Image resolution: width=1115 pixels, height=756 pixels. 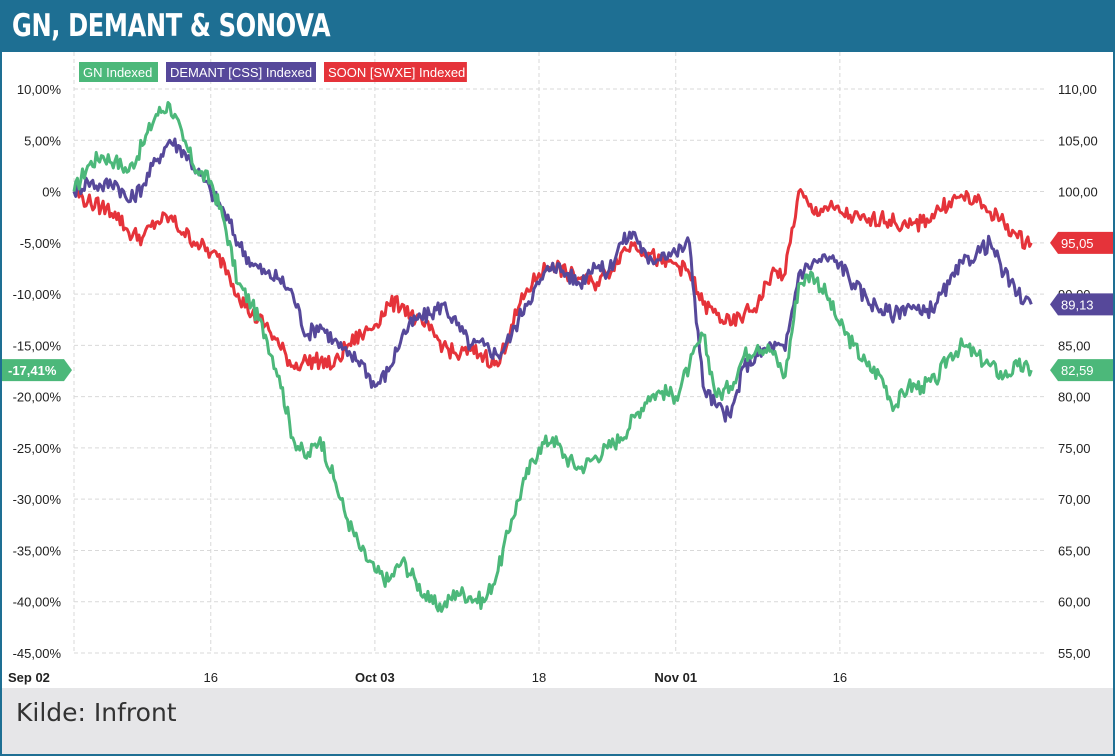 I want to click on legend-demant-label: DEMANT [CSS] Indexed, so click(x=241, y=72).